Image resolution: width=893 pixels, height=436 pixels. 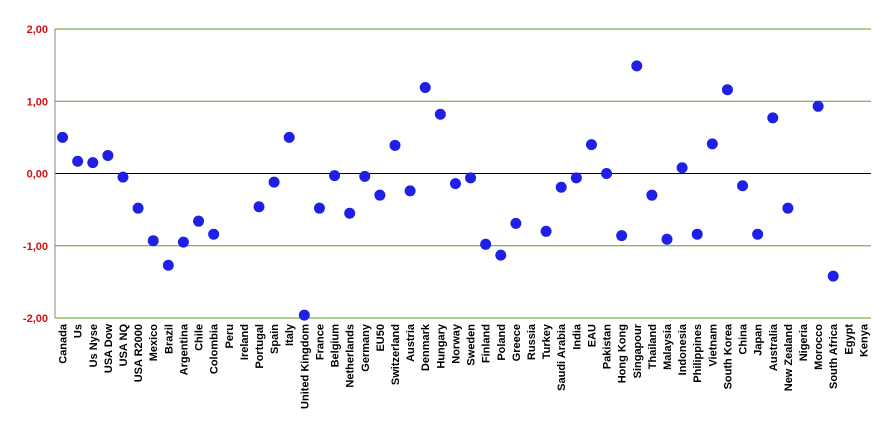 What do you see at coordinates (713, 345) in the screenshot?
I see `x-tick-label: Vietnam` at bounding box center [713, 345].